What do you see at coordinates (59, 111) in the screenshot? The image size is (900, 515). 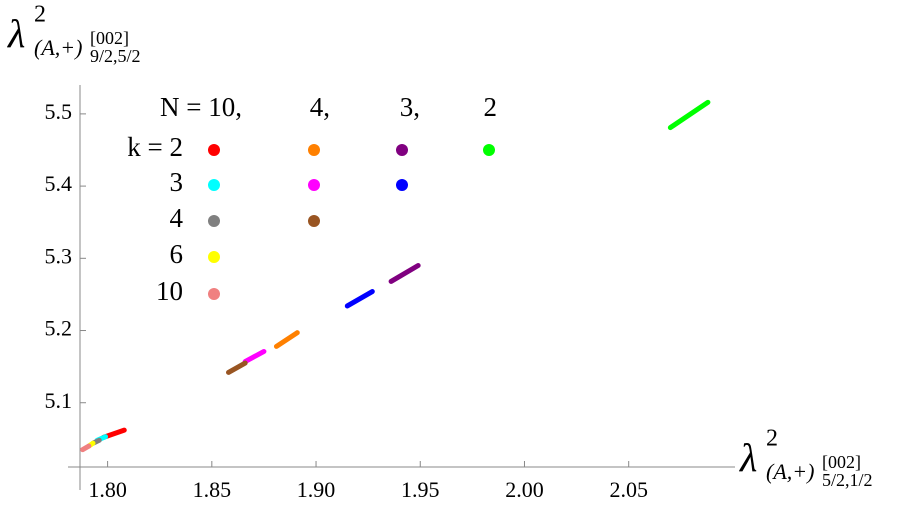 I see `y-tick-label: 5.5` at bounding box center [59, 111].